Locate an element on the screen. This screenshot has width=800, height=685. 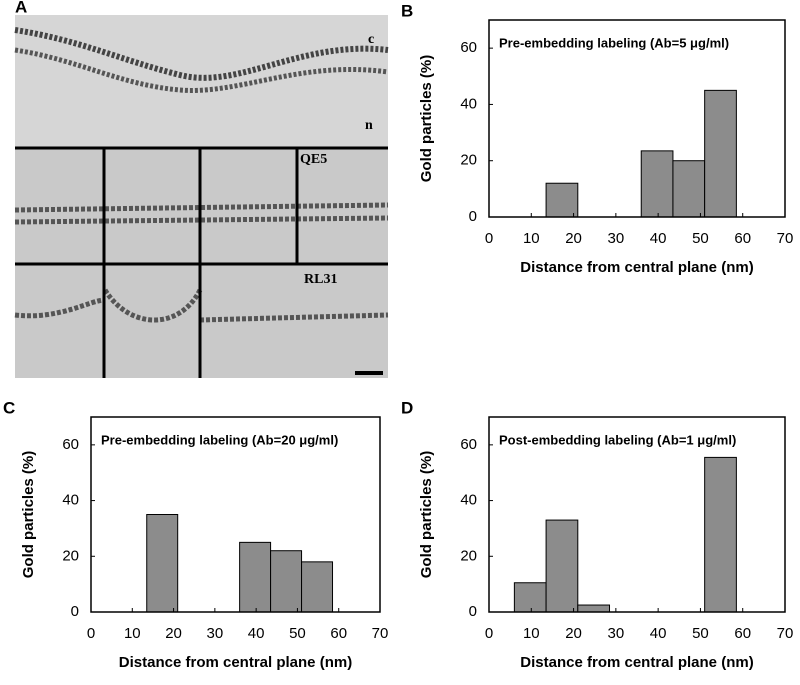
label: RL31 is located at coordinates (320, 279).